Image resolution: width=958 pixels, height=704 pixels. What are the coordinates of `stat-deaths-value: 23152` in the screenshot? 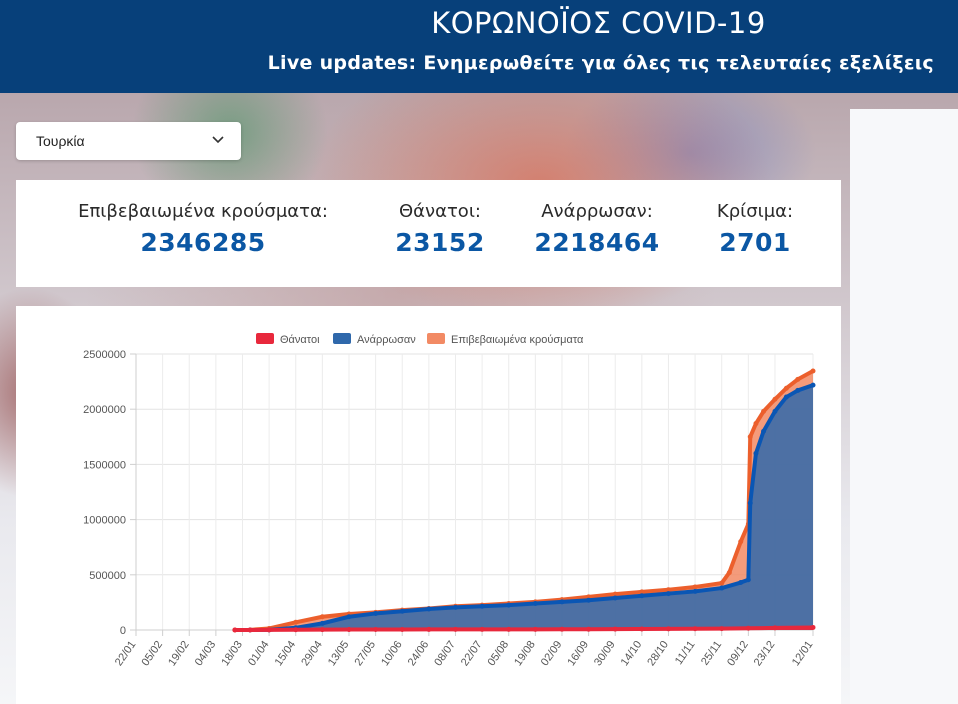 It's located at (440, 242).